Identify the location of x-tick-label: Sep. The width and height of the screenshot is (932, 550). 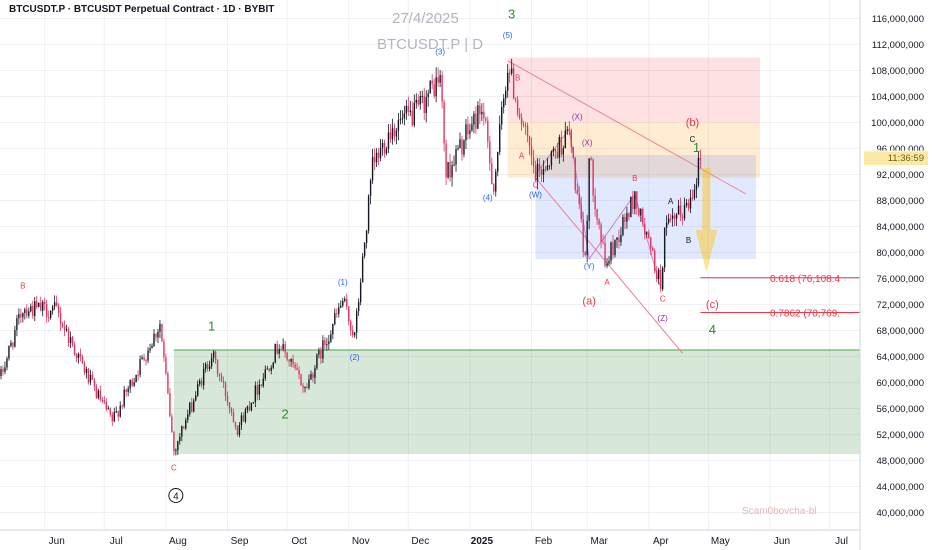
(240, 541).